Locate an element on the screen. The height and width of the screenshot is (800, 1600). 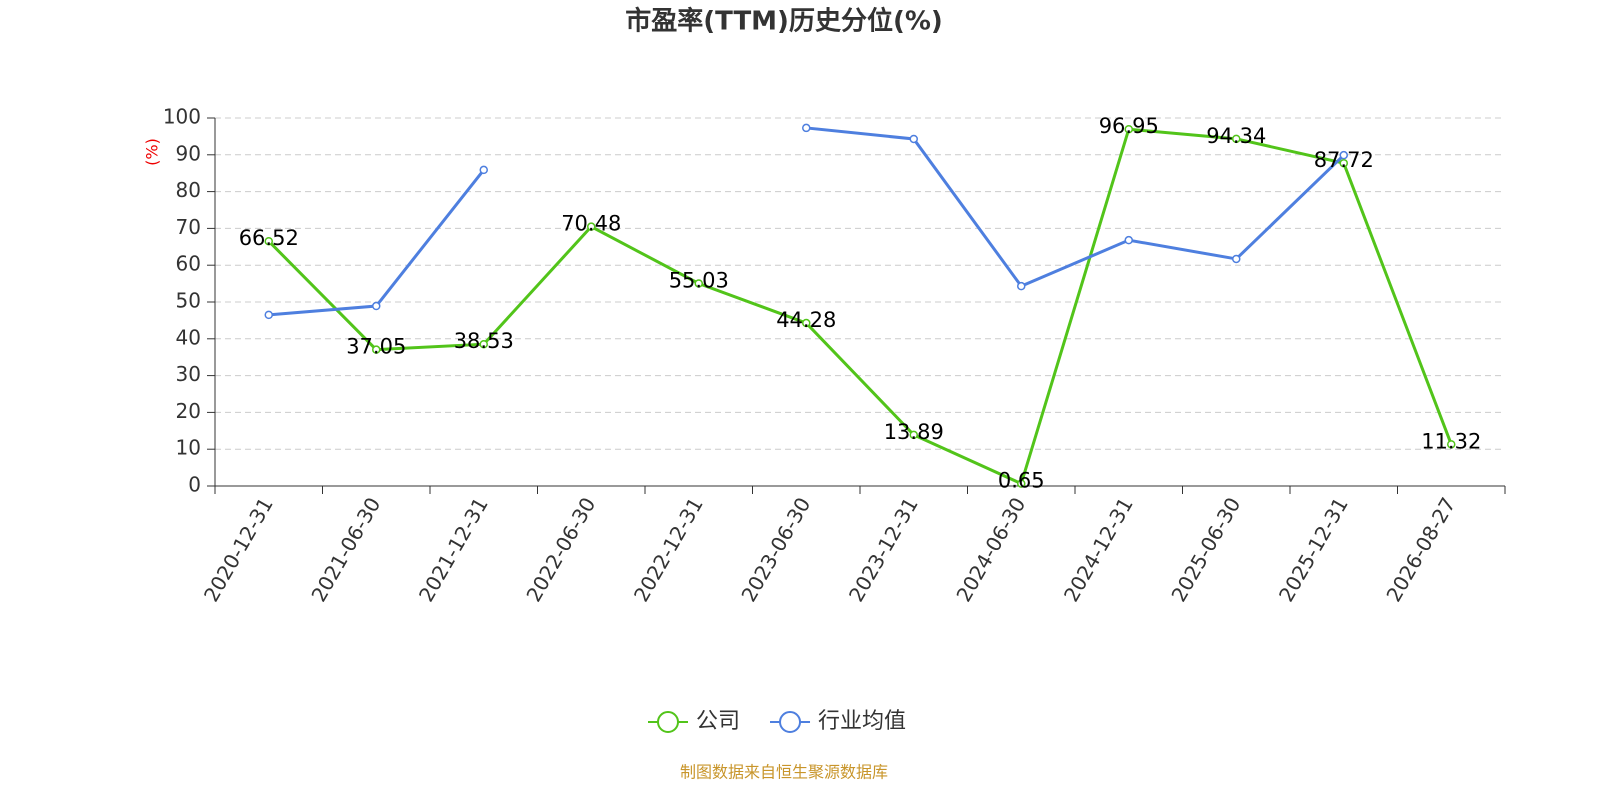
x-tick-label: 2020-12-31 is located at coordinates (238, 549).